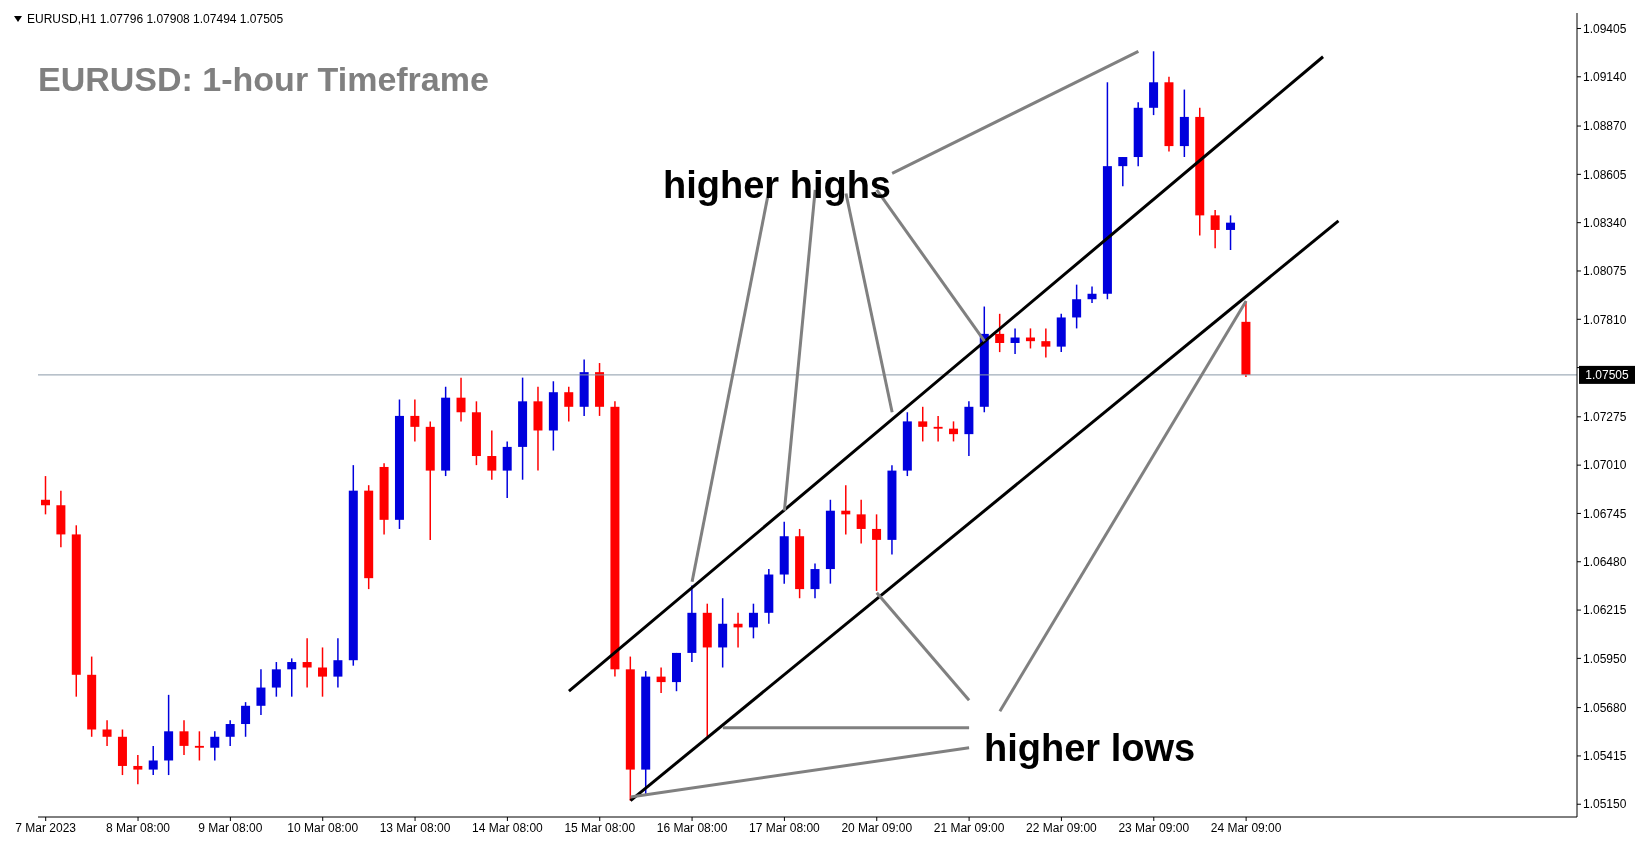 The height and width of the screenshot is (850, 1649). I want to click on y-tick-label: 1.08870, so click(1605, 126).